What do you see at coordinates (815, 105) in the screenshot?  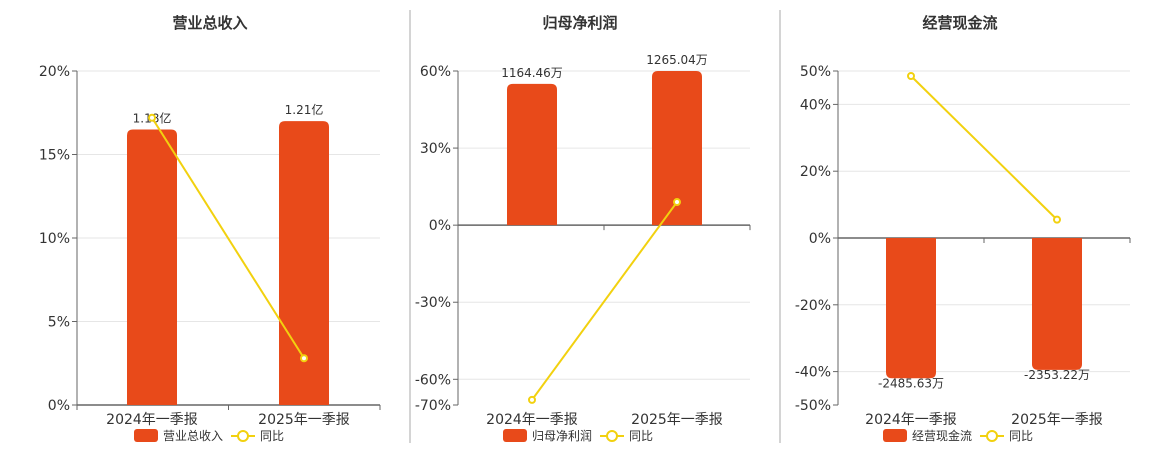 I see `y-tick-label: 40%` at bounding box center [815, 105].